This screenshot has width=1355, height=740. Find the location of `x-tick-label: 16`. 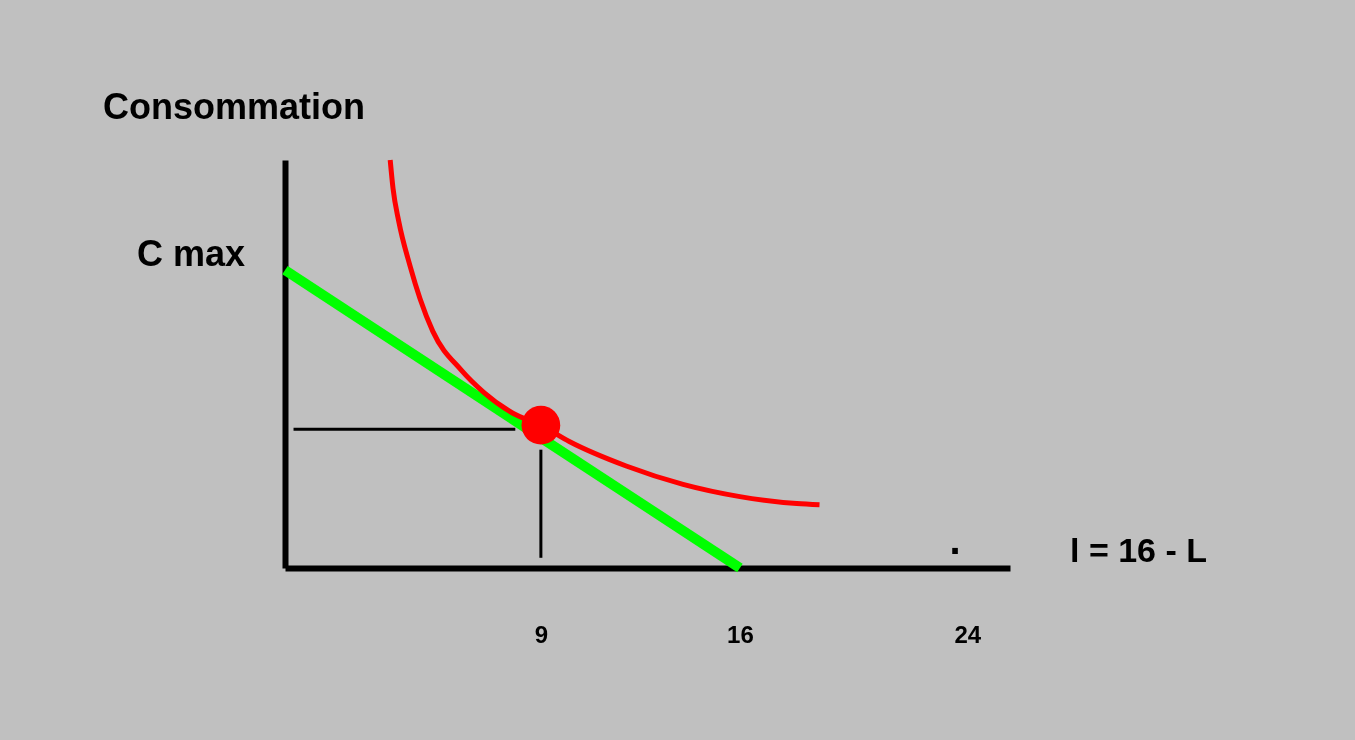

x-tick-label: 16 is located at coordinates (740, 634).